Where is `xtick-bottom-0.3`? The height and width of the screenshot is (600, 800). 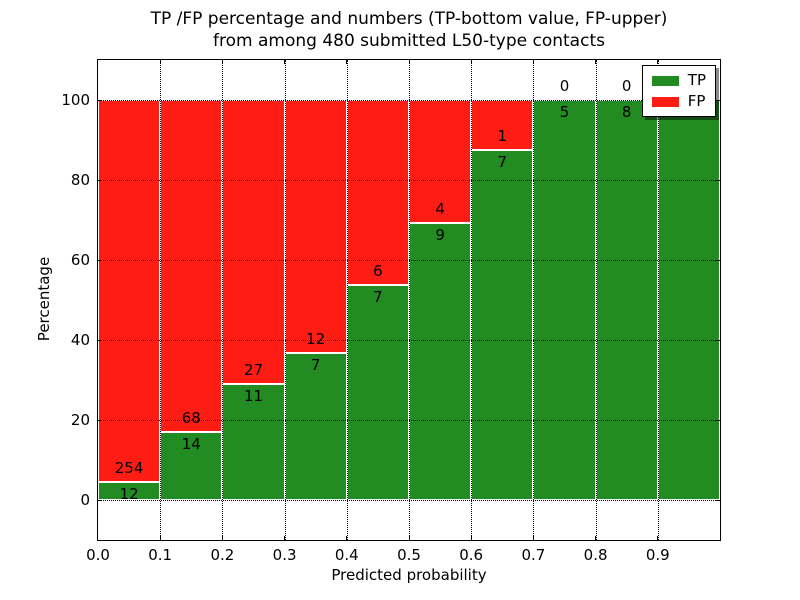 xtick-bottom-0.3 is located at coordinates (285, 538).